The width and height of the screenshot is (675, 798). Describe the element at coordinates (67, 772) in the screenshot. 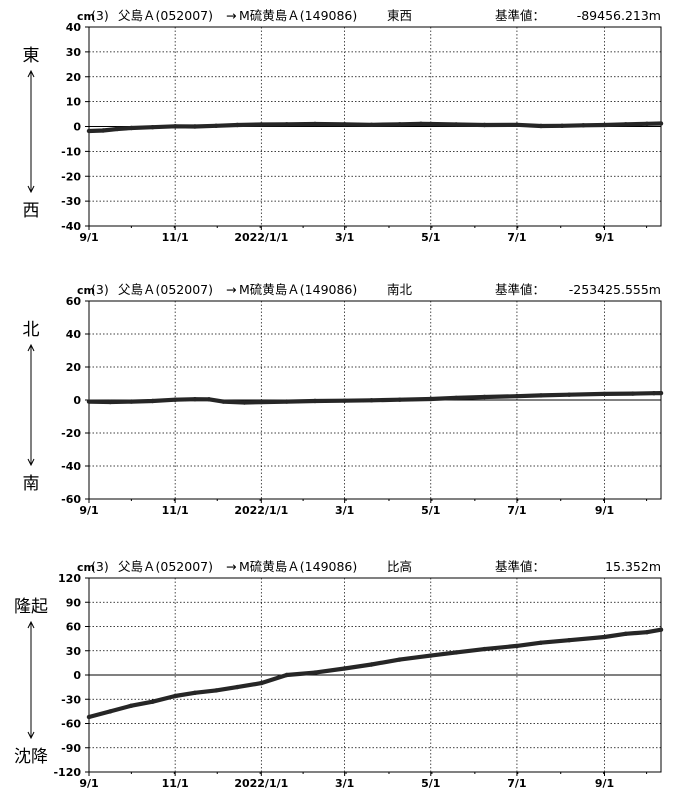

I see `y-tick-label: -120` at that location.